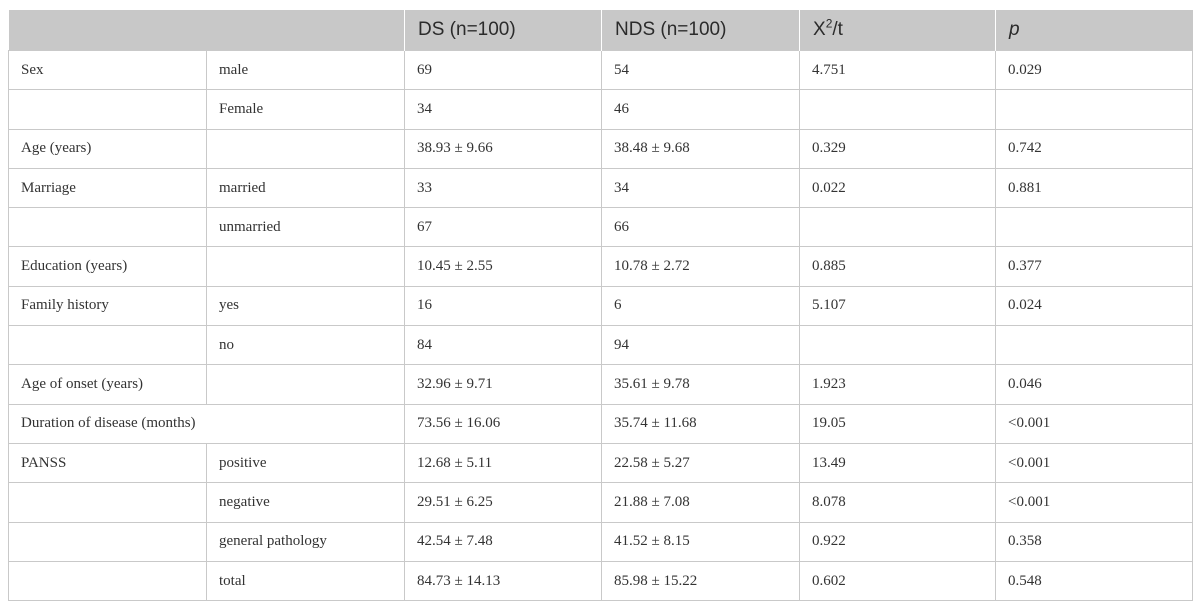 Image resolution: width=1200 pixels, height=611 pixels. Describe the element at coordinates (206, 423) in the screenshot. I see `cell-variable: Duration of disease (months)` at that location.